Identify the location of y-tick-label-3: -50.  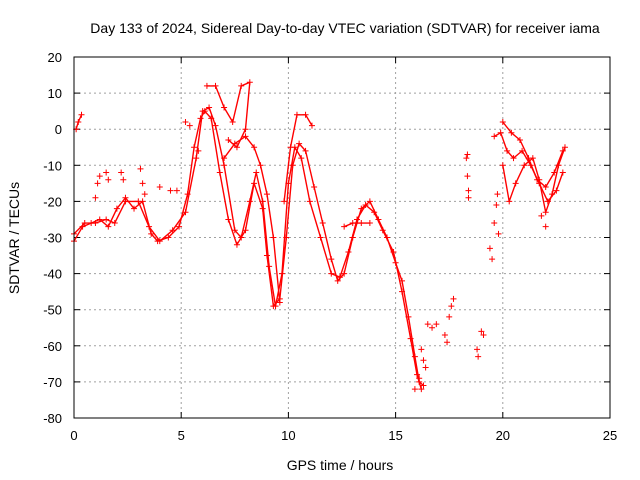
(52, 310).